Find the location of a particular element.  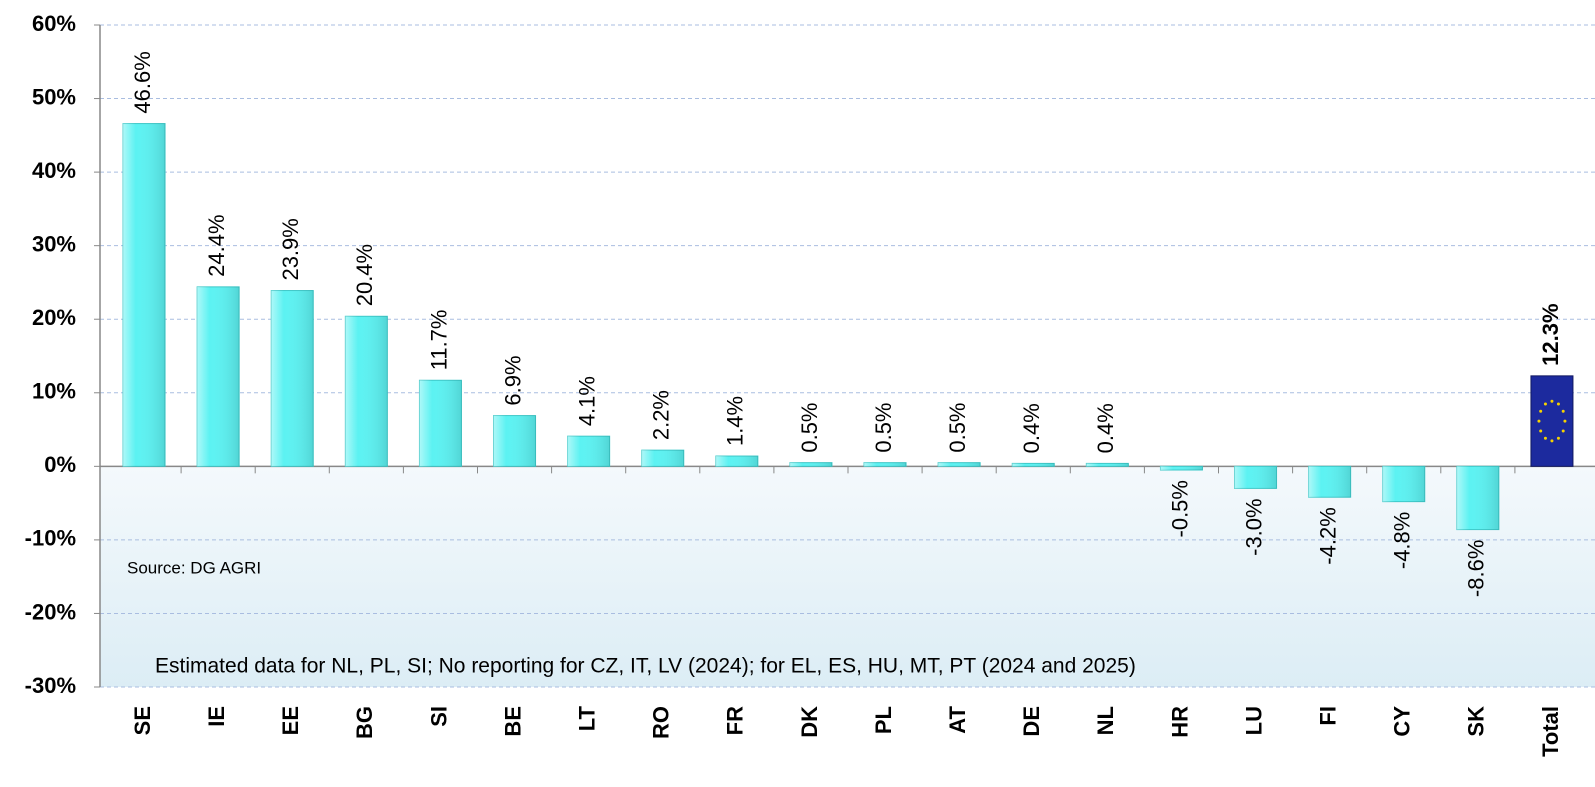

value-label: 11.7% is located at coordinates (438, 340).